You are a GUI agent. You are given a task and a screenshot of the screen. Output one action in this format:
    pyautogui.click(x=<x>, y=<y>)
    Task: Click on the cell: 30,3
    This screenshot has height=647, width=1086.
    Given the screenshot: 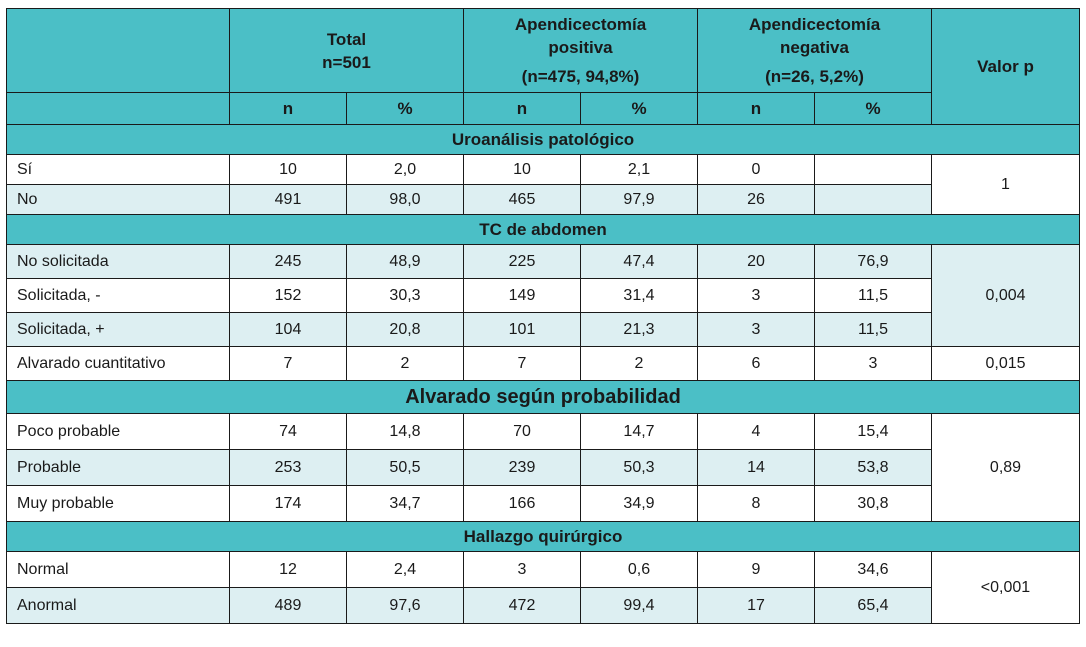 What is the action you would take?
    pyautogui.click(x=405, y=295)
    